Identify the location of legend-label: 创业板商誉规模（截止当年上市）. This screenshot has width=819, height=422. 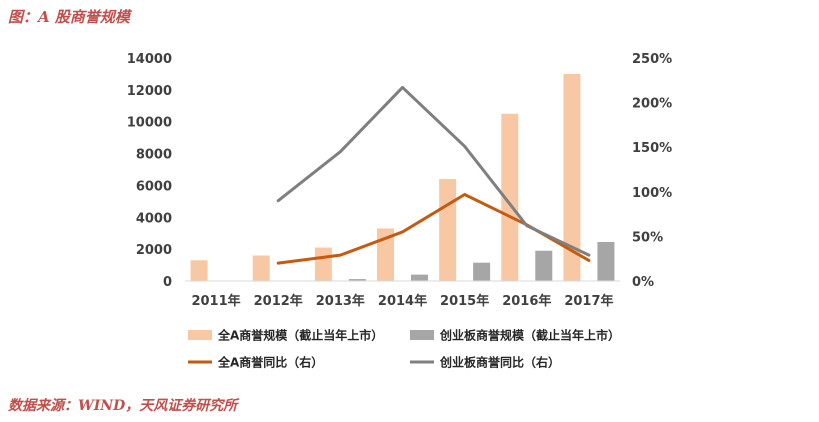
(529, 335).